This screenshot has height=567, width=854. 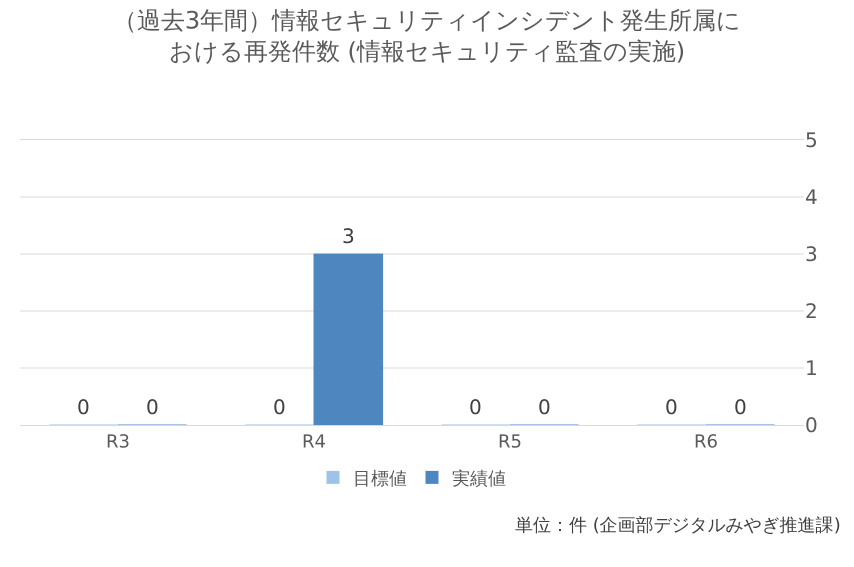 What do you see at coordinates (380, 479) in the screenshot?
I see `legend-label: 目標値` at bounding box center [380, 479].